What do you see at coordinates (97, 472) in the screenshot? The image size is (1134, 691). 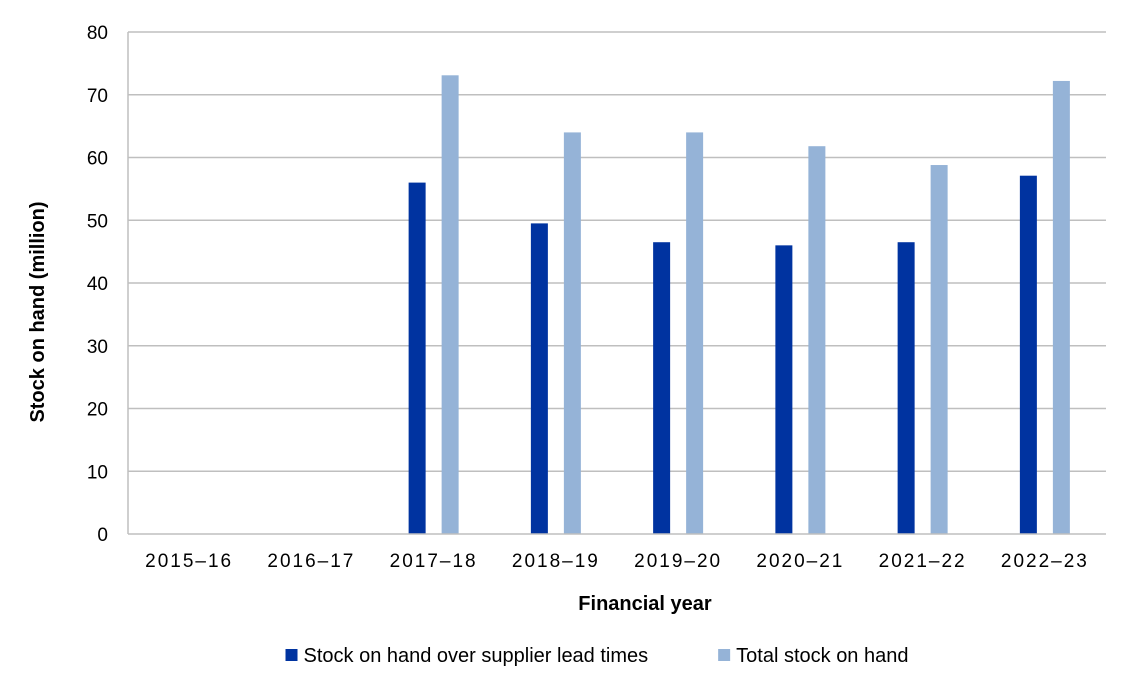 I see `y-tick-label: 10` at bounding box center [97, 472].